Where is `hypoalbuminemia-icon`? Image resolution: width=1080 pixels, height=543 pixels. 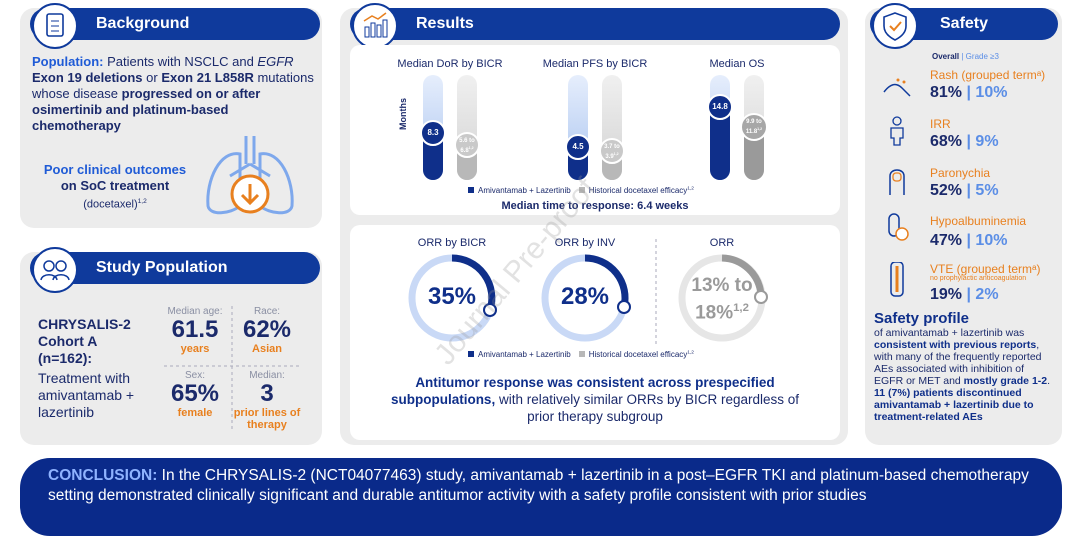
hypoalbuminemia-icon is located at coordinates (898, 227).